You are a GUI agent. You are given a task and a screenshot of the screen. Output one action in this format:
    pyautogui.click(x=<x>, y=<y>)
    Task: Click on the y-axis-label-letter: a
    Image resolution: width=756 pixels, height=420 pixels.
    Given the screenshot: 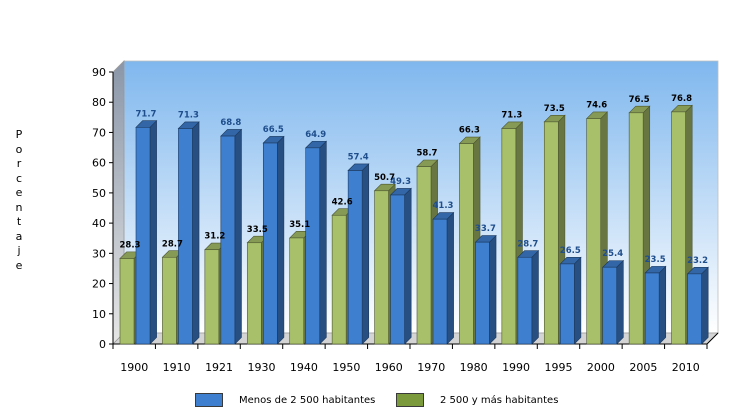 What is the action you would take?
    pyautogui.click(x=19, y=236)
    